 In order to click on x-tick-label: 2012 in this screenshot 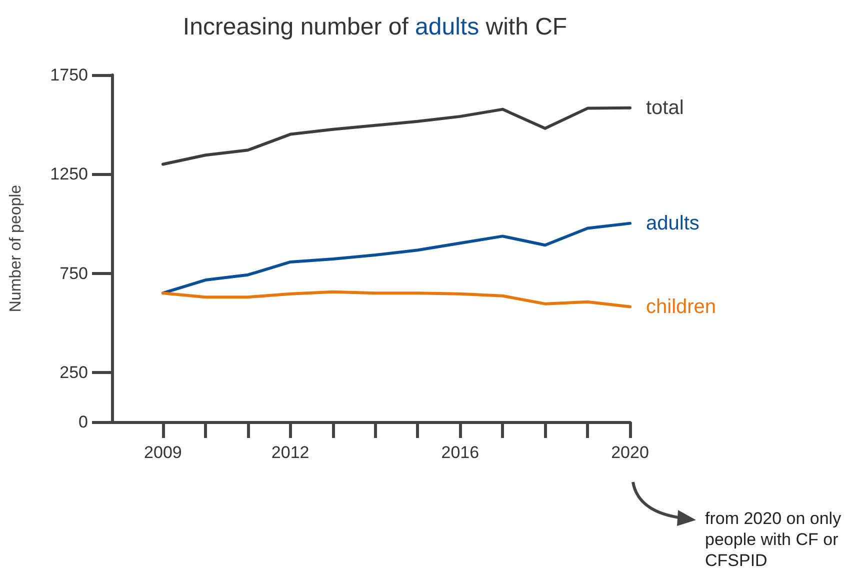, I will do `click(290, 452)`.